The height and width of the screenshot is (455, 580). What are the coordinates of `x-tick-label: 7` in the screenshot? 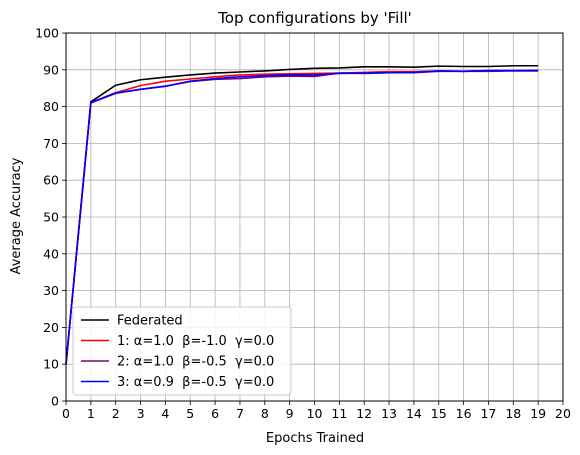 It's located at (240, 413).